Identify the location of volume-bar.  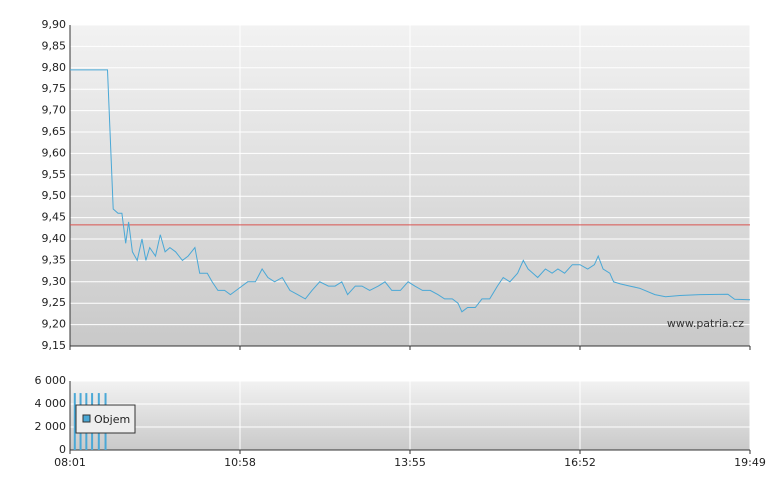
(74, 421).